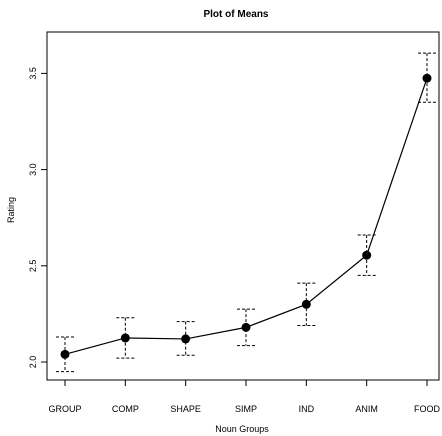  Describe the element at coordinates (125, 409) in the screenshot. I see `x-tick-label: COMP` at that location.